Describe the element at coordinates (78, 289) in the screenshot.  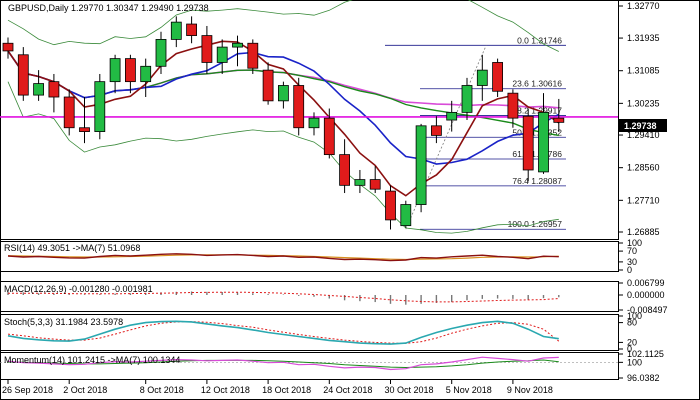
I see `macd-label: MACD(12,26,9) -0.001280 -0.001981` at that location.